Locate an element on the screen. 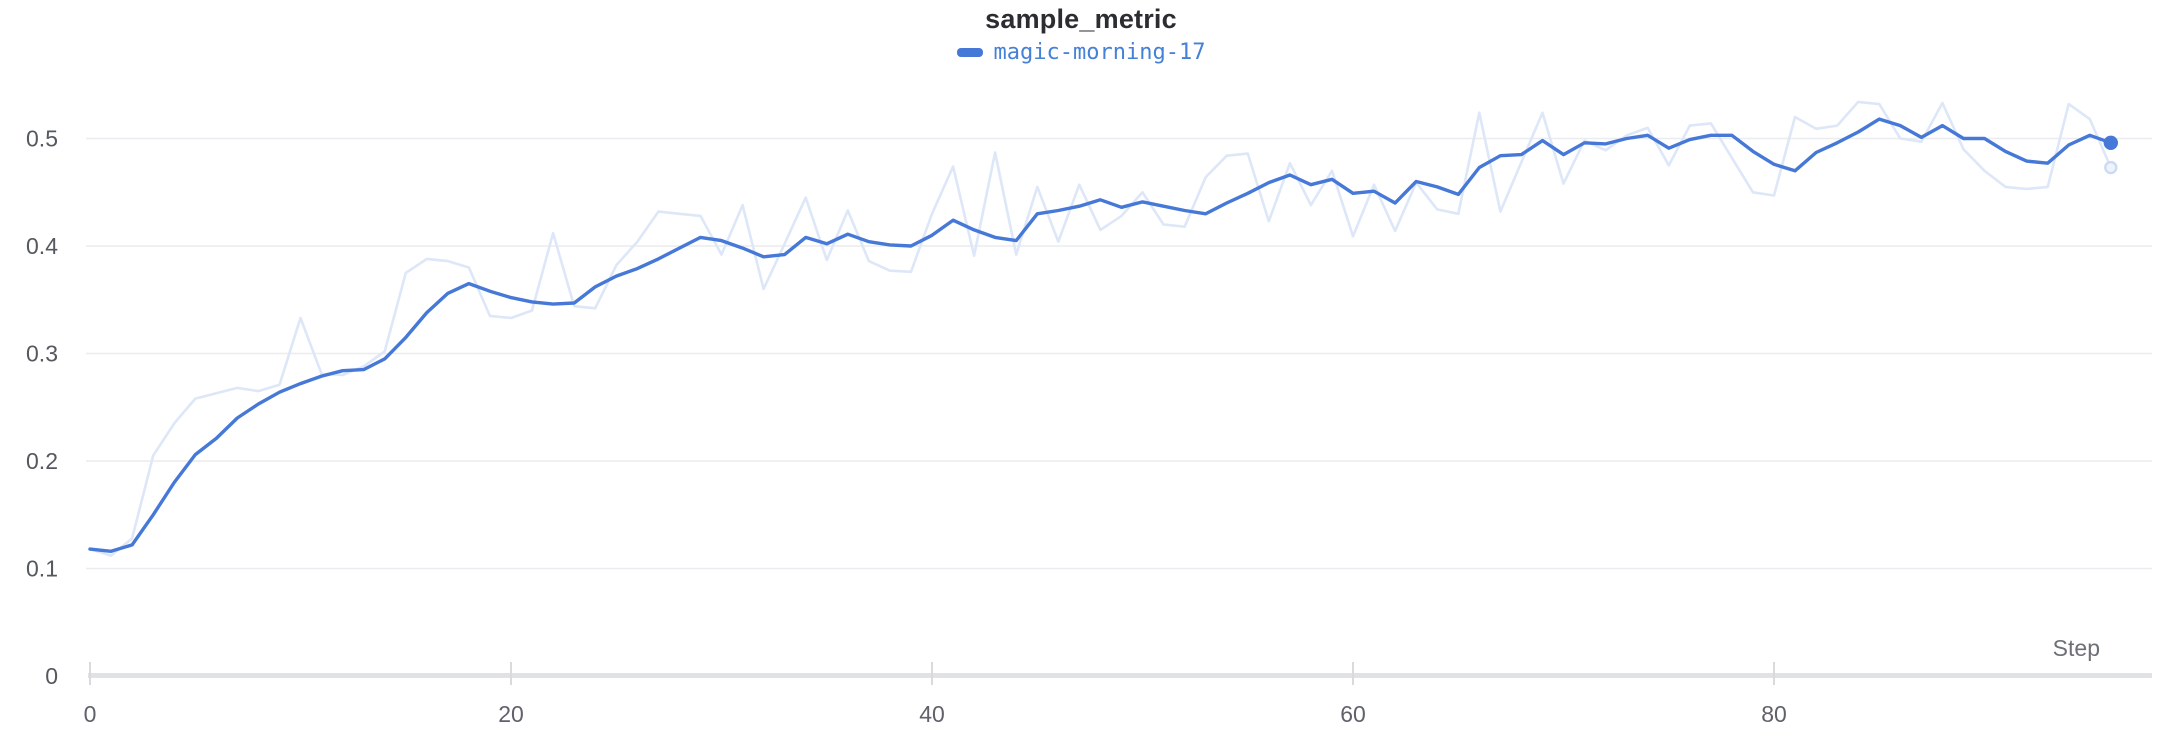 The width and height of the screenshot is (2162, 738). y-tick-label: 0.5 is located at coordinates (42, 139).